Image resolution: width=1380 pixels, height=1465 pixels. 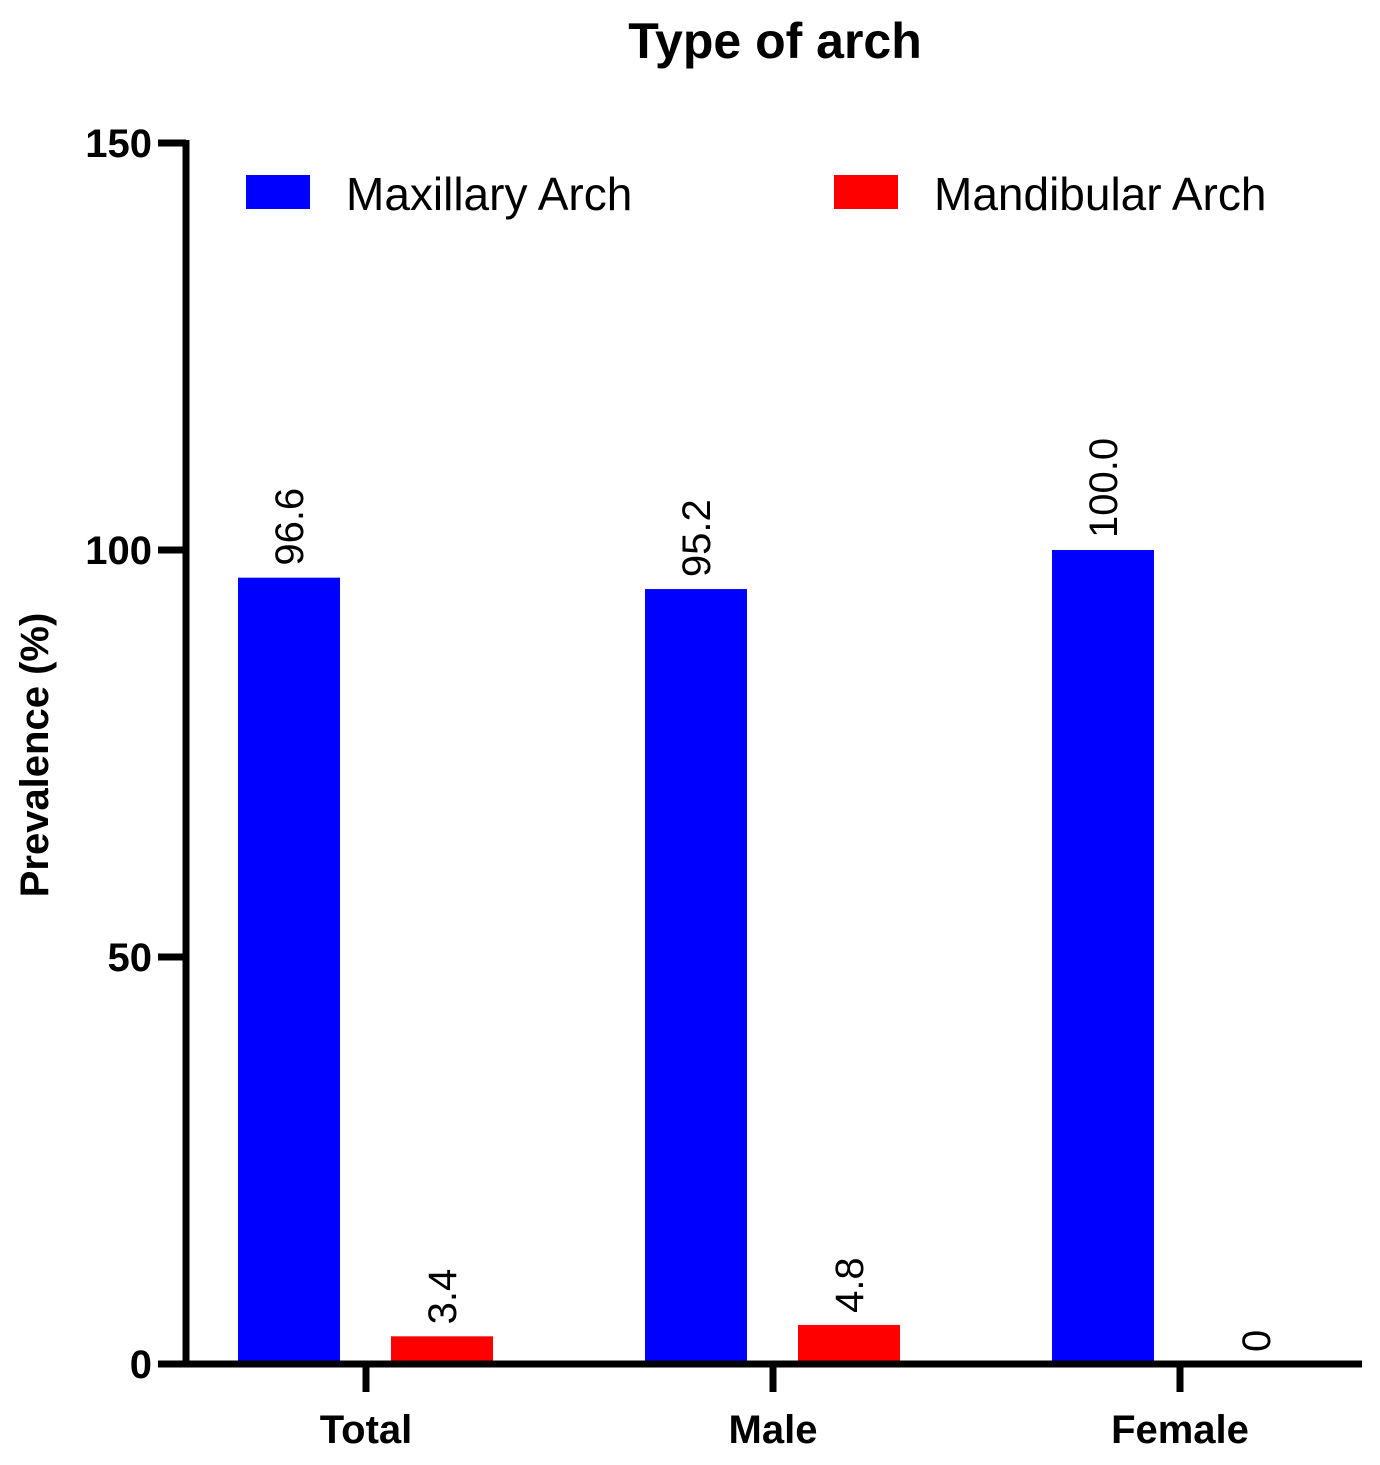 I want to click on bar-maxillary-arch-female, so click(x=1103, y=957).